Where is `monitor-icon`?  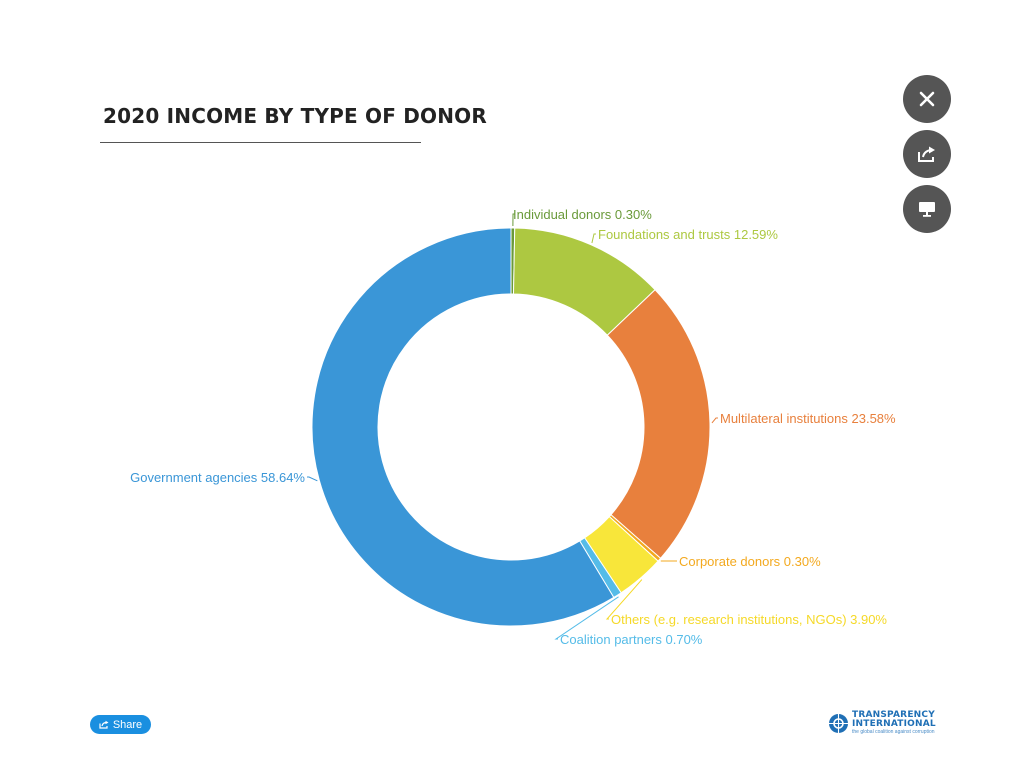
monitor-icon is located at coordinates (927, 209).